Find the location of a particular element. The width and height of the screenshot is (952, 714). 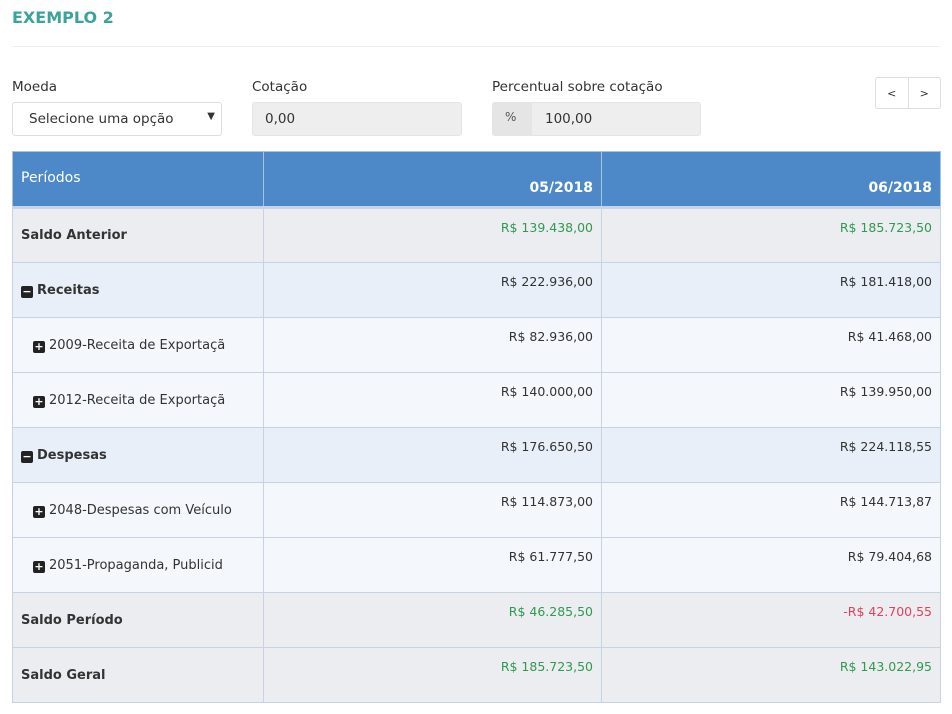

value-cell: R$ 41.468,00 is located at coordinates (771, 345).